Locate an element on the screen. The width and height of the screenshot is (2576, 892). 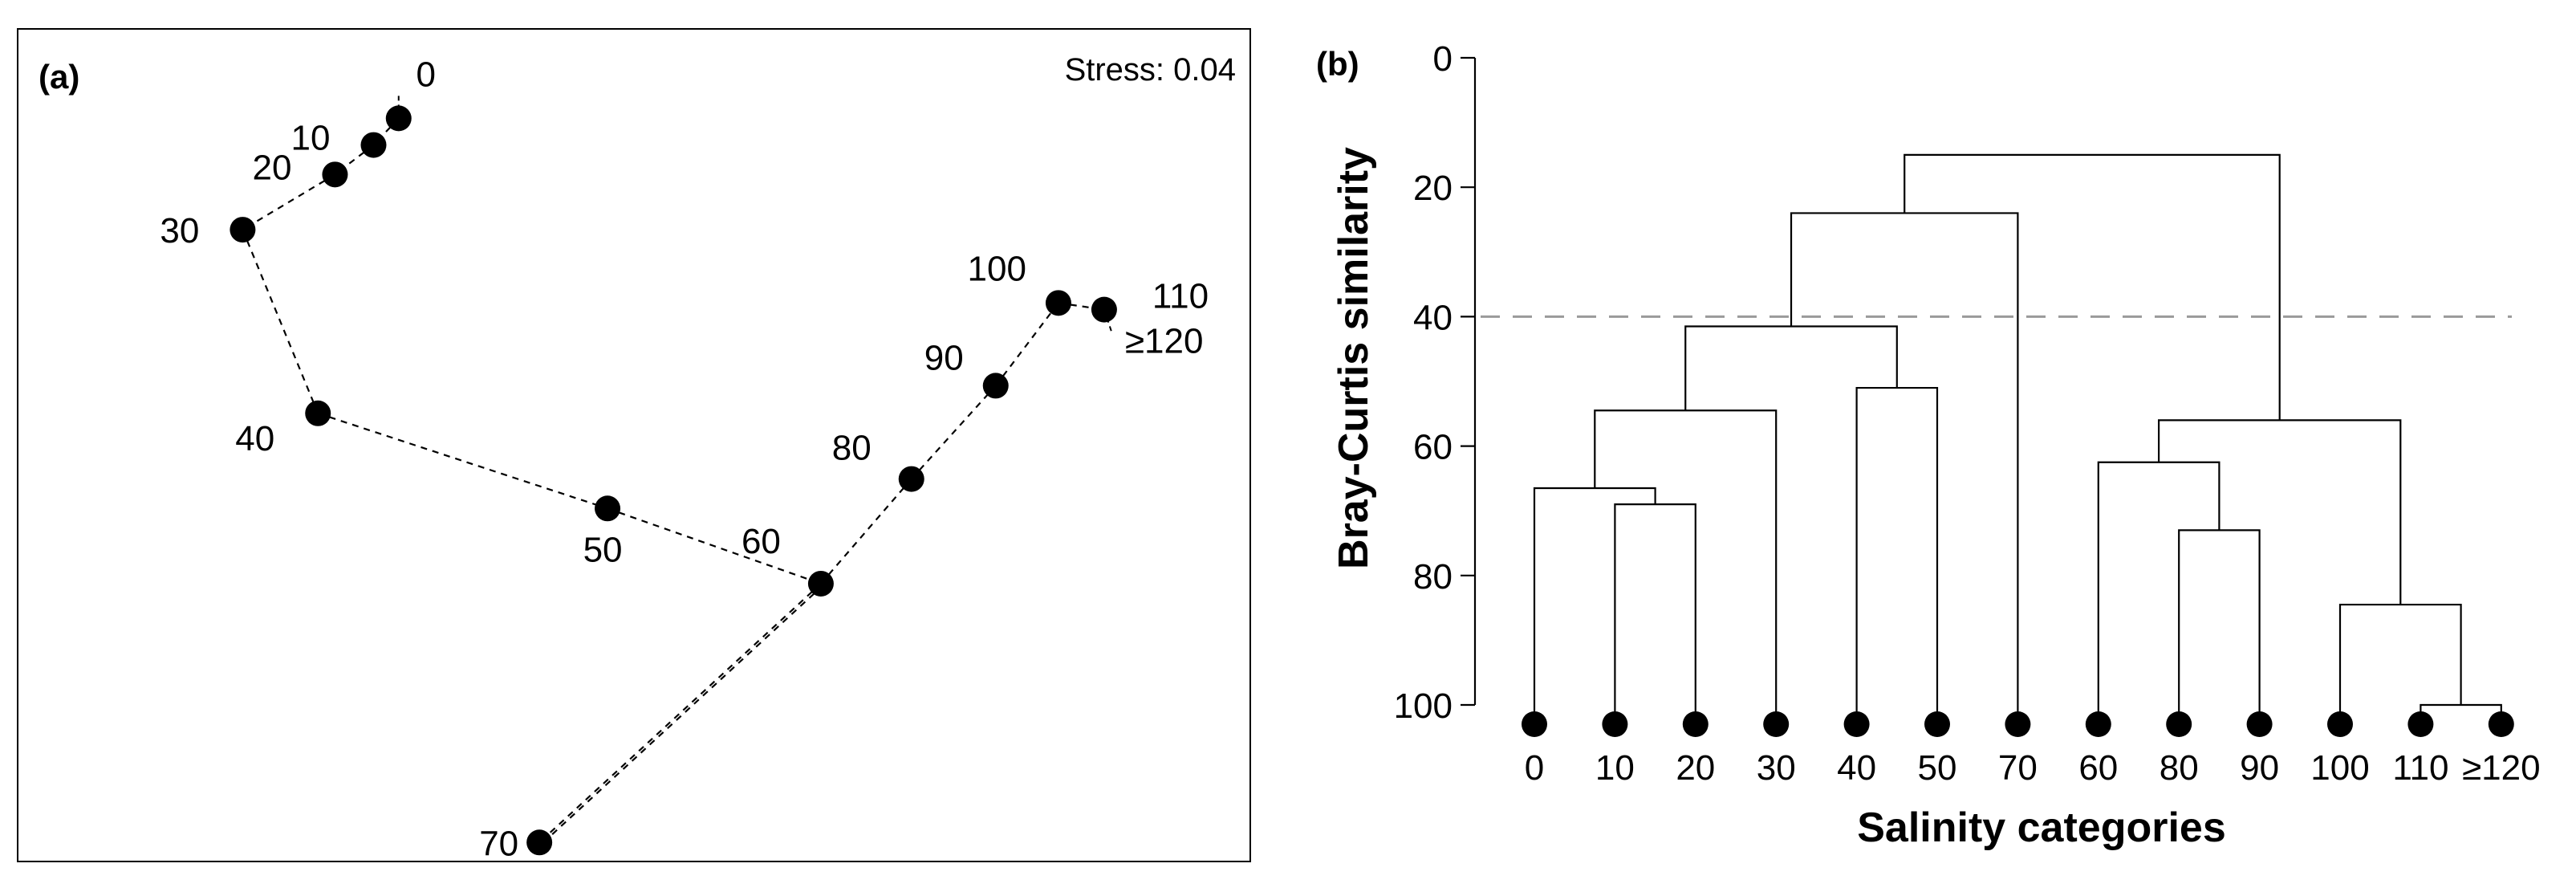
nmds-label-40: 40 is located at coordinates (255, 438).